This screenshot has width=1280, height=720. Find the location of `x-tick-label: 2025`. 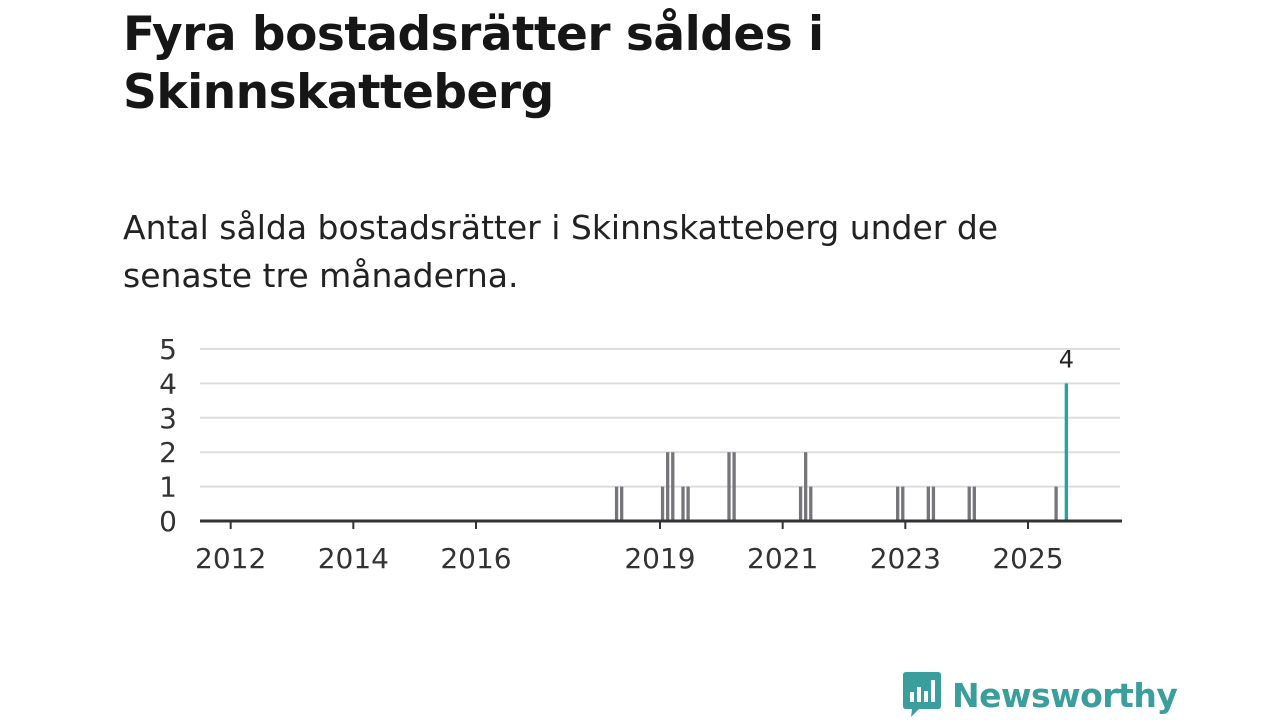

x-tick-label: 2025 is located at coordinates (1027, 558).